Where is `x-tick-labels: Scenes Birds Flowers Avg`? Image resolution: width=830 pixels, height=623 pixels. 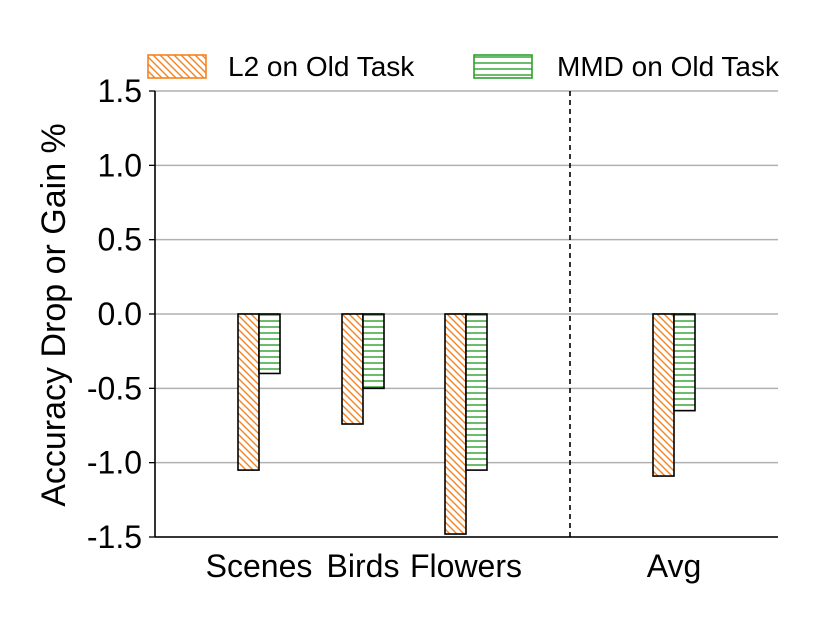 x-tick-labels: Scenes Birds Flowers Avg is located at coordinates (454, 566).